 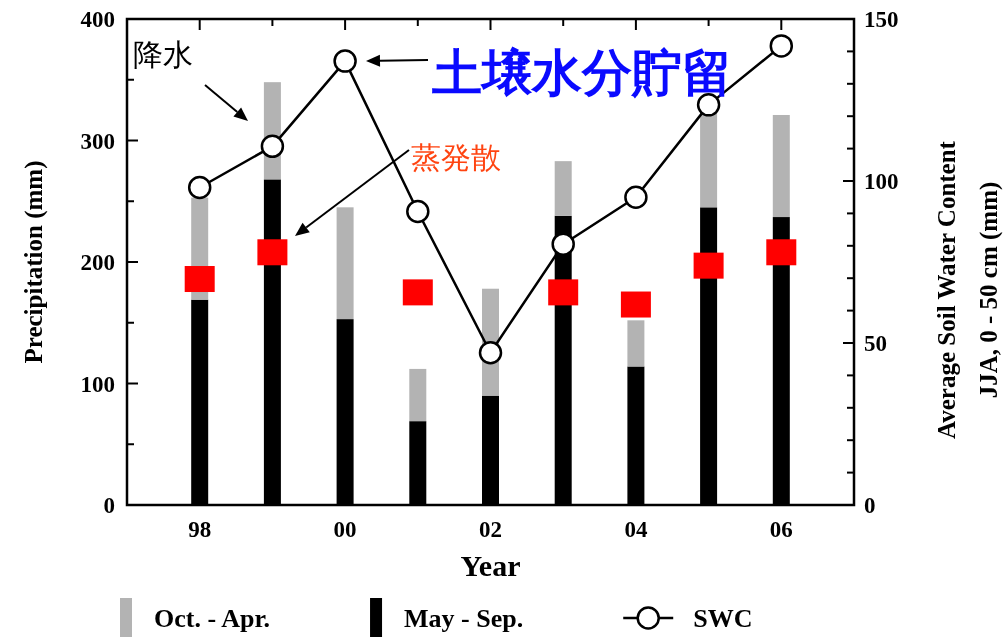 What do you see at coordinates (723, 618) in the screenshot?
I see `legend-label: SWC` at bounding box center [723, 618].